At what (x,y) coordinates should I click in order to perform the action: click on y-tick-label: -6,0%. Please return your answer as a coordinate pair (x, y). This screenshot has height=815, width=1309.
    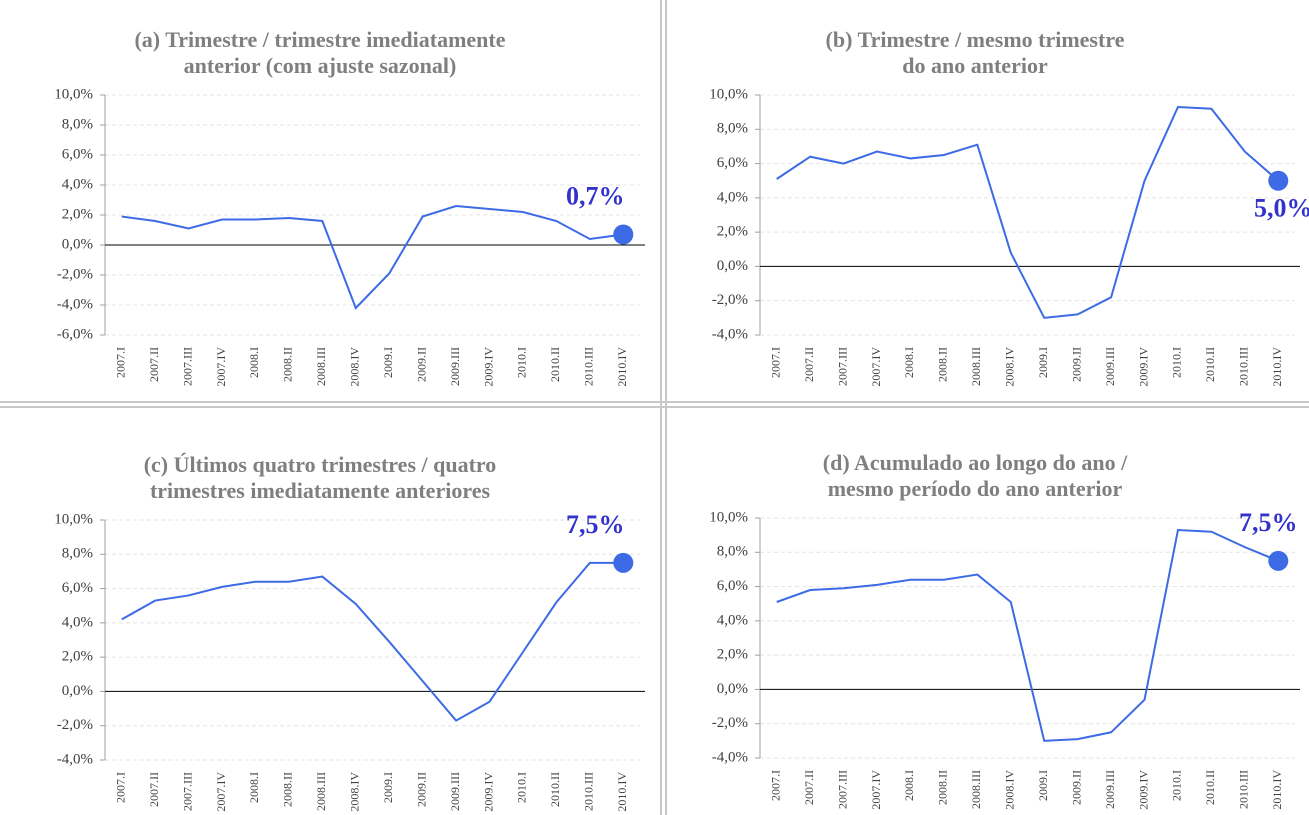
    Looking at the image, I should click on (75, 334).